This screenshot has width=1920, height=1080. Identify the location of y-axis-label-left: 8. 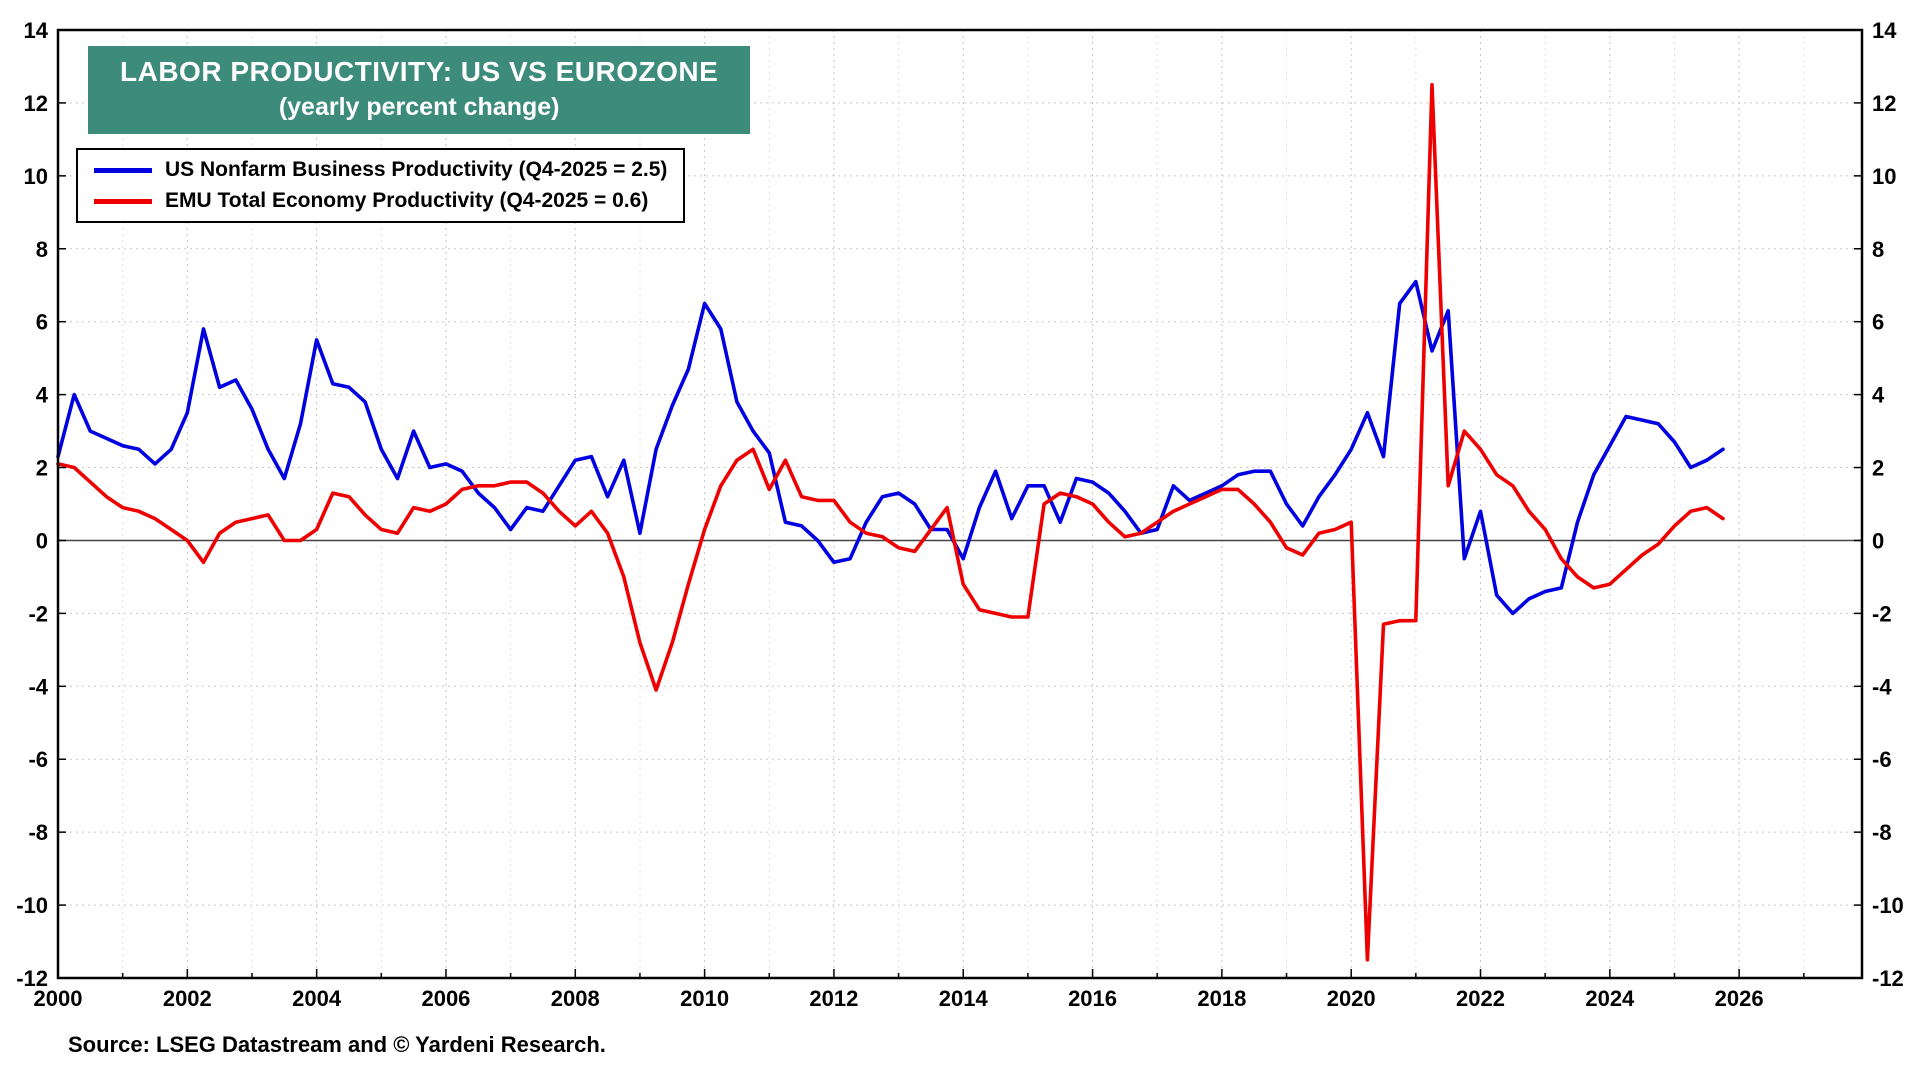
(42, 249).